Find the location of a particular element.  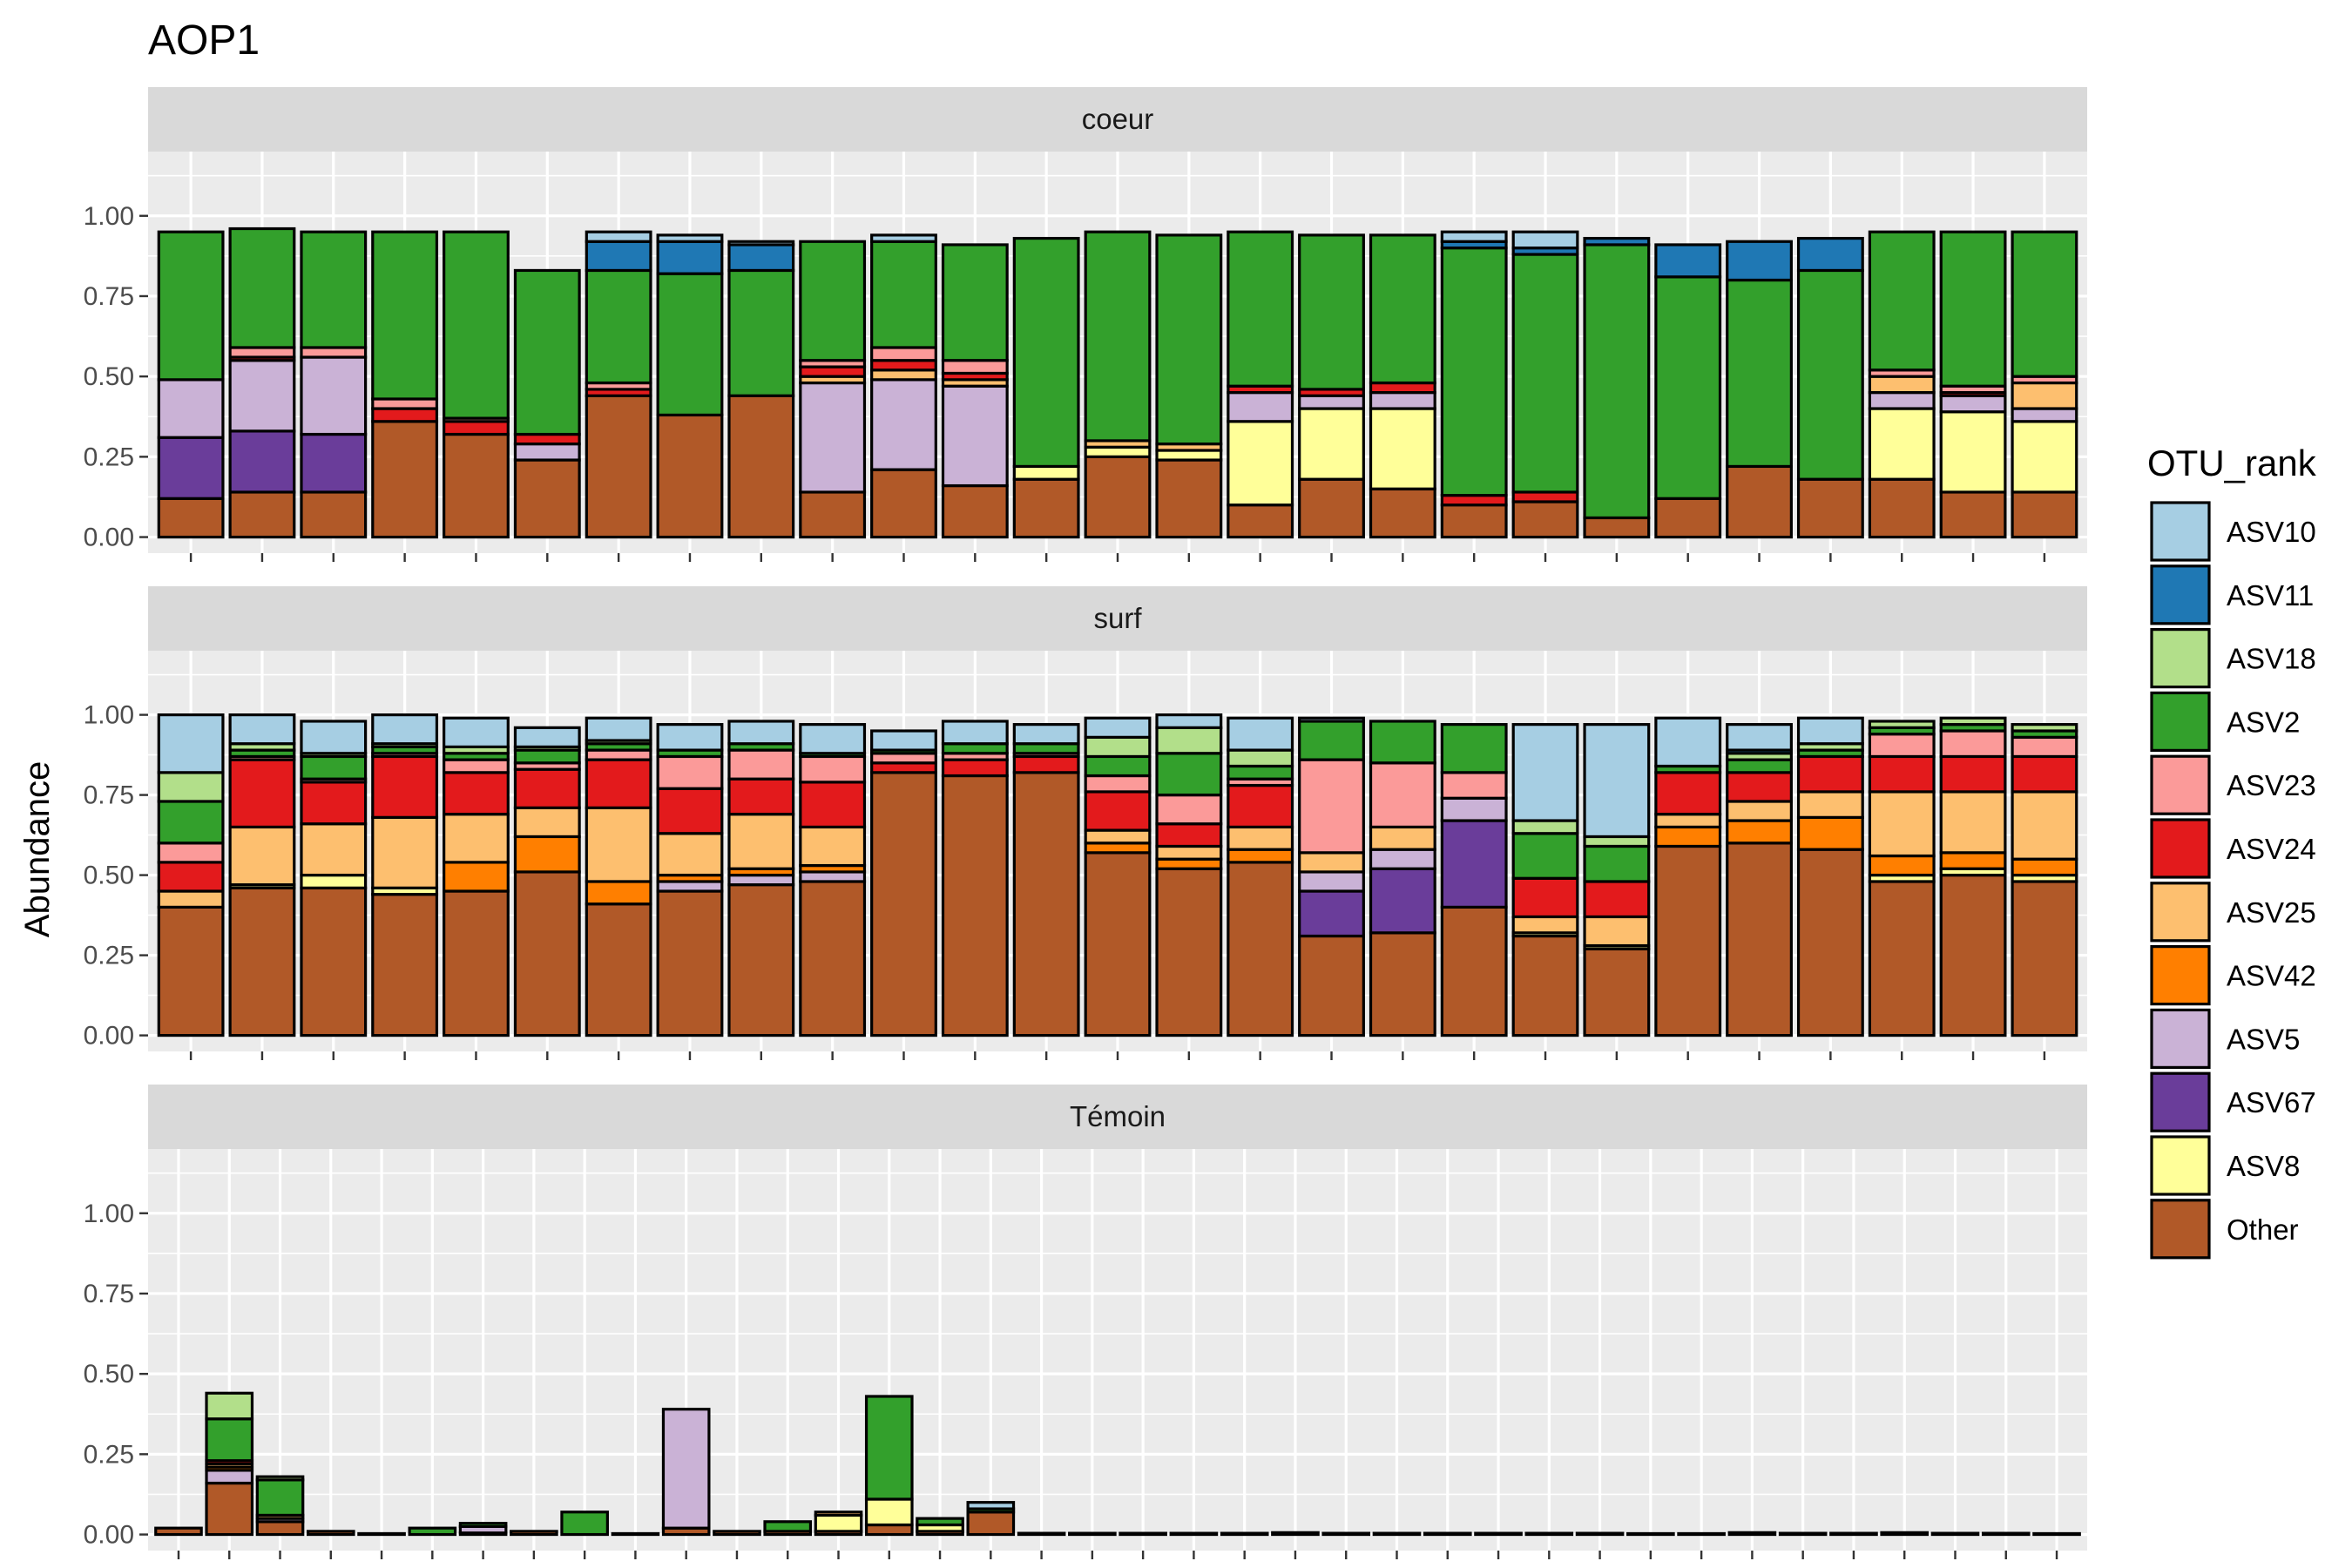

legend-item: ASV25 is located at coordinates (2233, 913).